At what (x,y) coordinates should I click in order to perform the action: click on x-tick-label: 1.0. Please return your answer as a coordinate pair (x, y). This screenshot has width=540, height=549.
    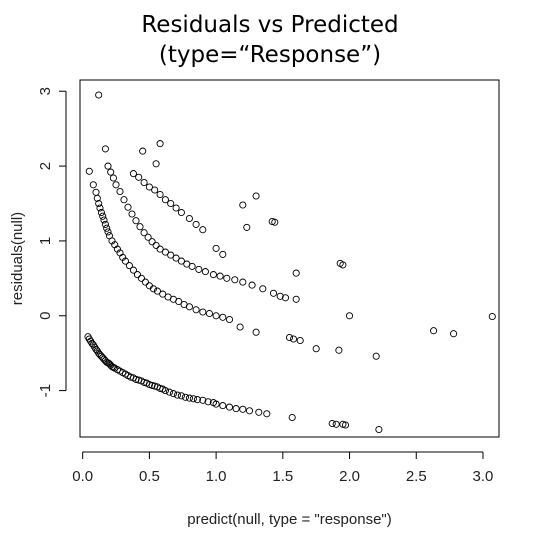
    Looking at the image, I should click on (216, 476).